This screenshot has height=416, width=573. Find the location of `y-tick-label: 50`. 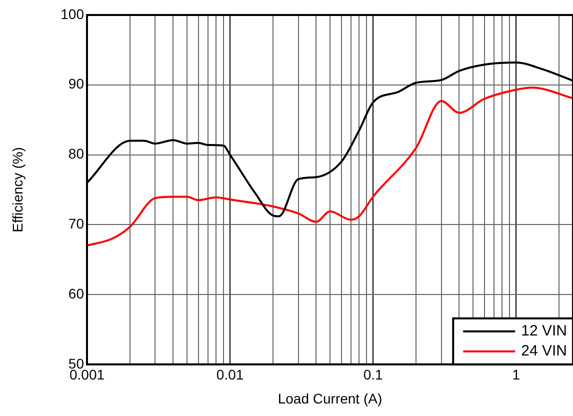

y-tick-label: 50 is located at coordinates (76, 363).